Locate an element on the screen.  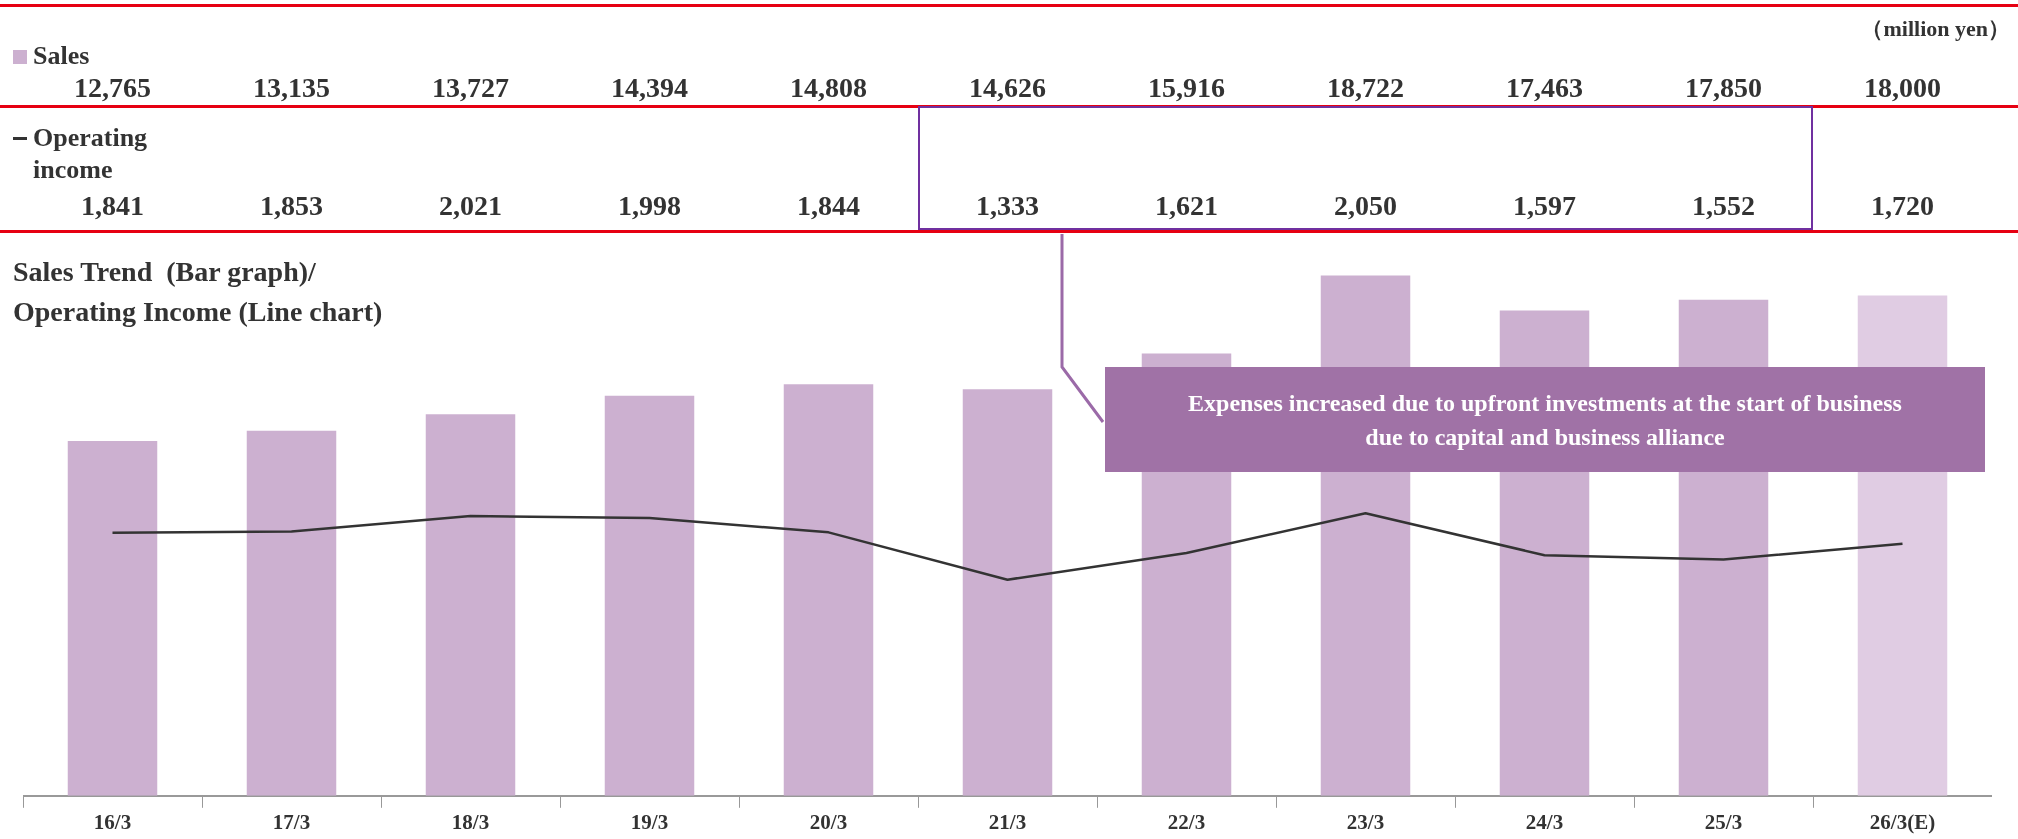
legend-label: Operating income is located at coordinates (90, 154).